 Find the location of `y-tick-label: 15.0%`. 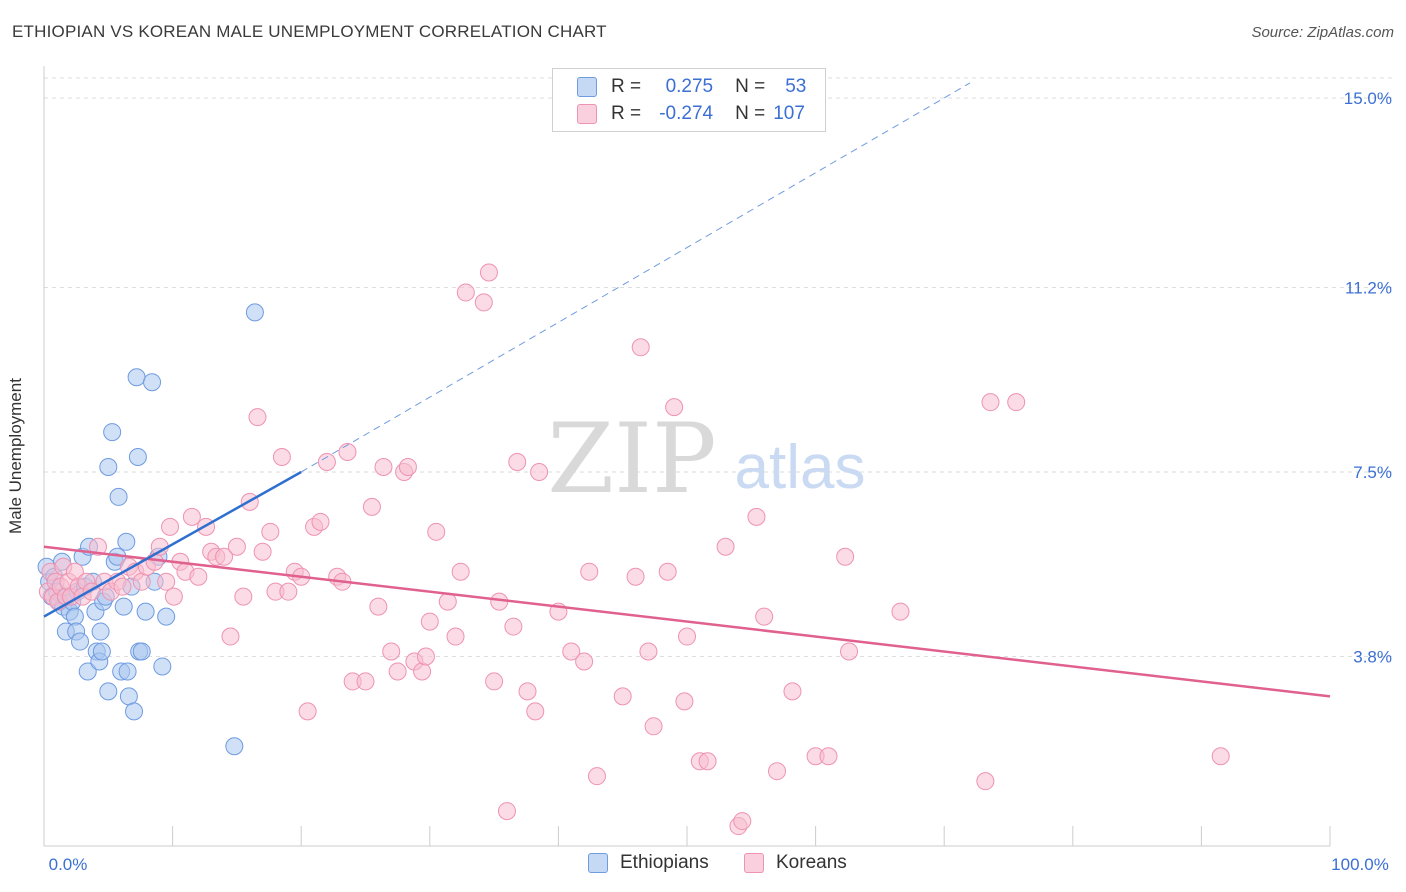

y-tick-label: 15.0% is located at coordinates (1368, 98).